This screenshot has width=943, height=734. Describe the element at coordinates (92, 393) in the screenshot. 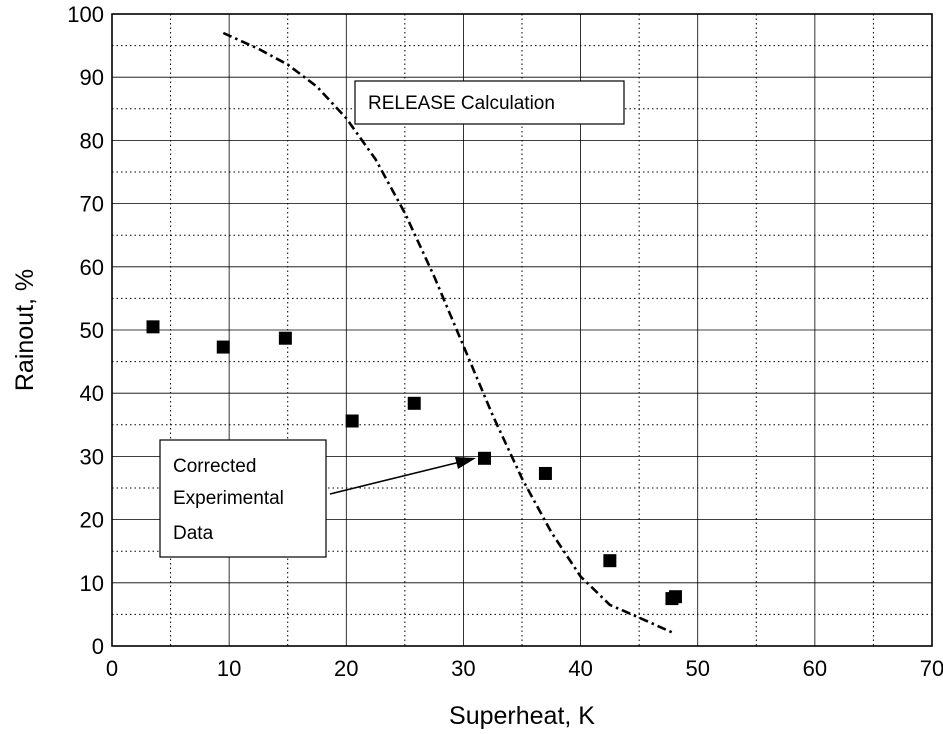

I see `y-tick-label: 40` at that location.